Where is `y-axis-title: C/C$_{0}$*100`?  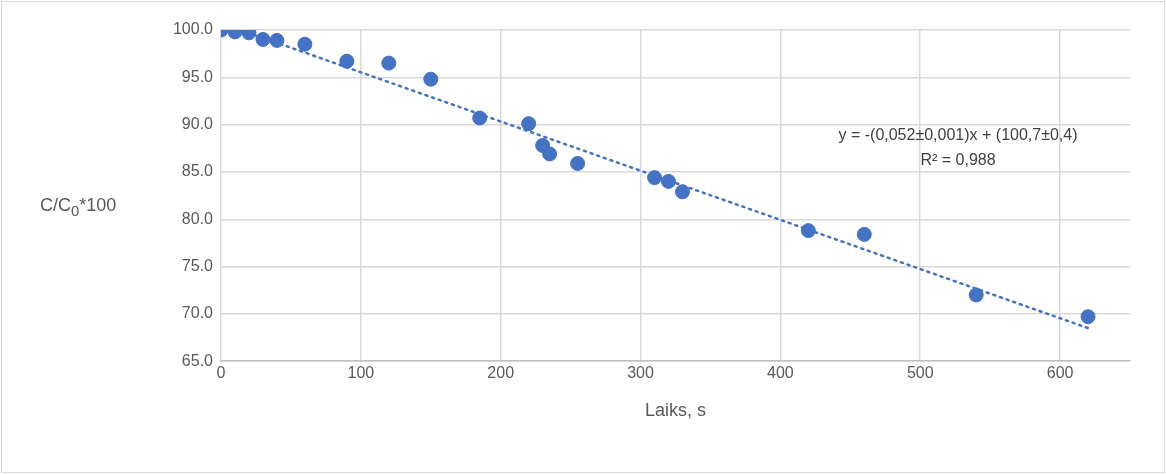
y-axis-title: C/C$_{0}$*100 is located at coordinates (78, 207).